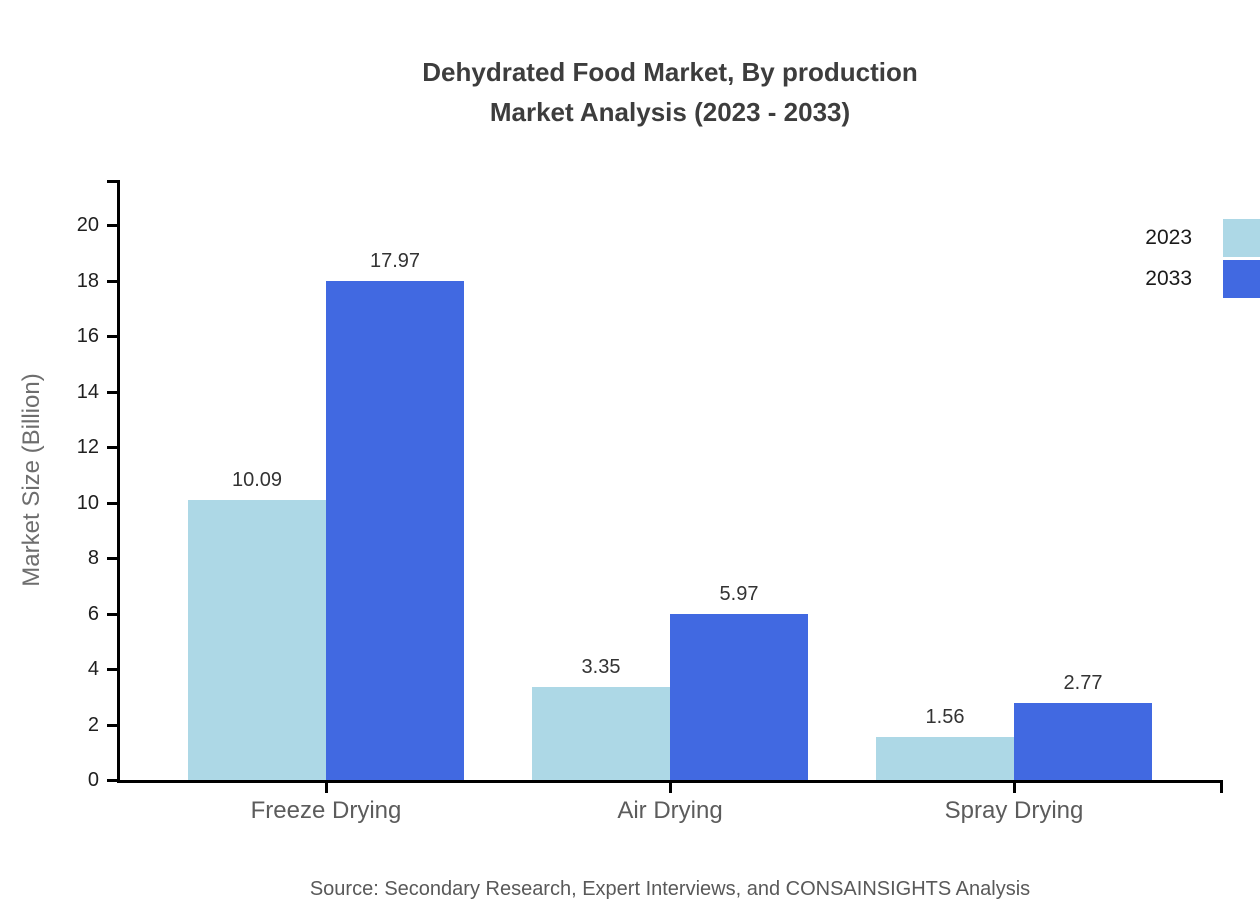 The width and height of the screenshot is (1260, 920). What do you see at coordinates (670, 72) in the screenshot?
I see `chart-title-line-1: Dehydrated Food Market, By production` at bounding box center [670, 72].